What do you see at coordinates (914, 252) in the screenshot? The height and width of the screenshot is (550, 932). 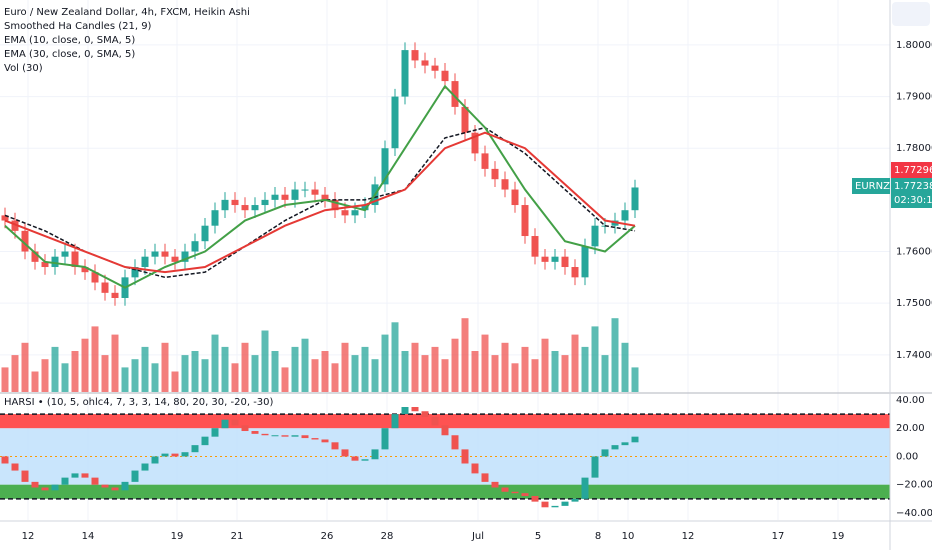 I see `y-tick-label: 1.76000` at bounding box center [914, 252].